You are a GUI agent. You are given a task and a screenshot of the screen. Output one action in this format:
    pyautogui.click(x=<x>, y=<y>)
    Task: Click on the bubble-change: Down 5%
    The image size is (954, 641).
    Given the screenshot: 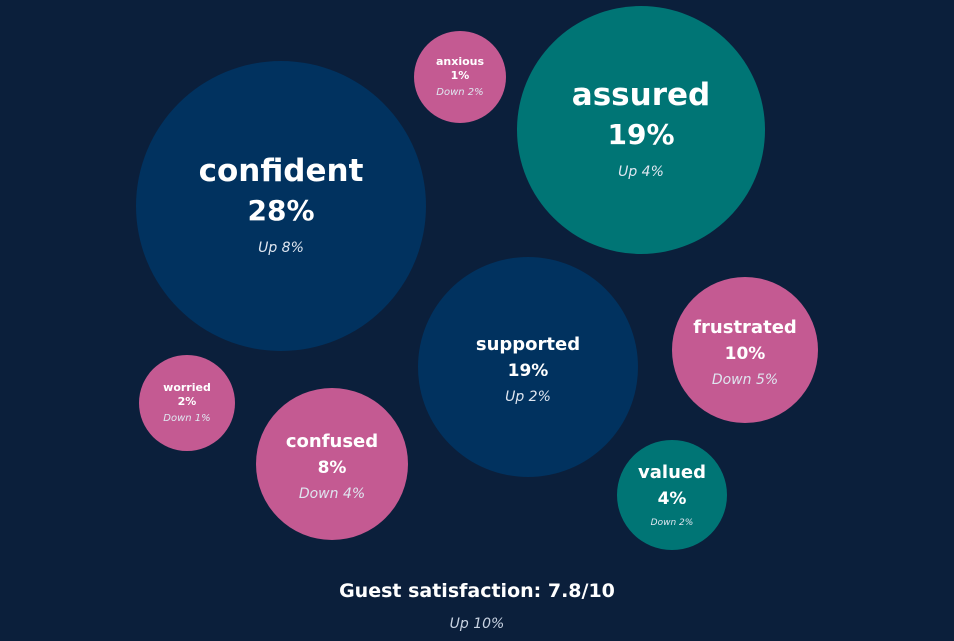 What is the action you would take?
    pyautogui.click(x=745, y=380)
    